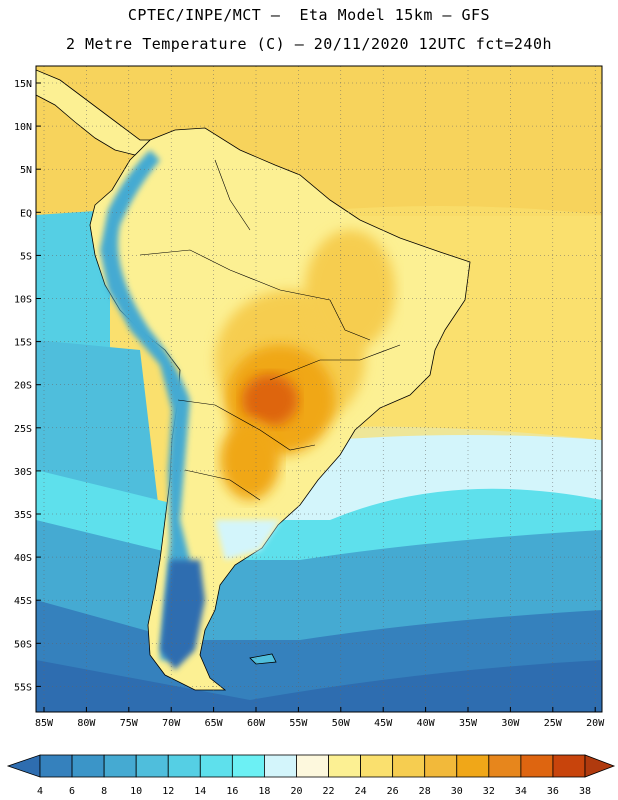 Image resolution: width=618 pixels, height=800 pixels. What do you see at coordinates (489, 791) in the screenshot?
I see `colorbar-label: 32` at bounding box center [489, 791].